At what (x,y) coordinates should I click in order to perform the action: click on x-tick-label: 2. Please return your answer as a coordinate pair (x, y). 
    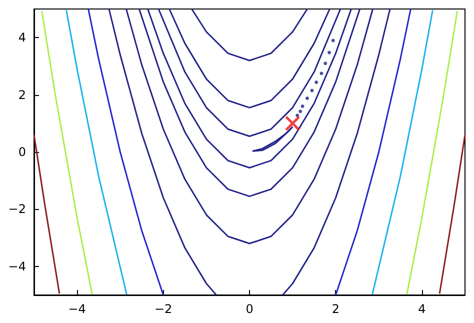
    Looking at the image, I should click on (336, 309).